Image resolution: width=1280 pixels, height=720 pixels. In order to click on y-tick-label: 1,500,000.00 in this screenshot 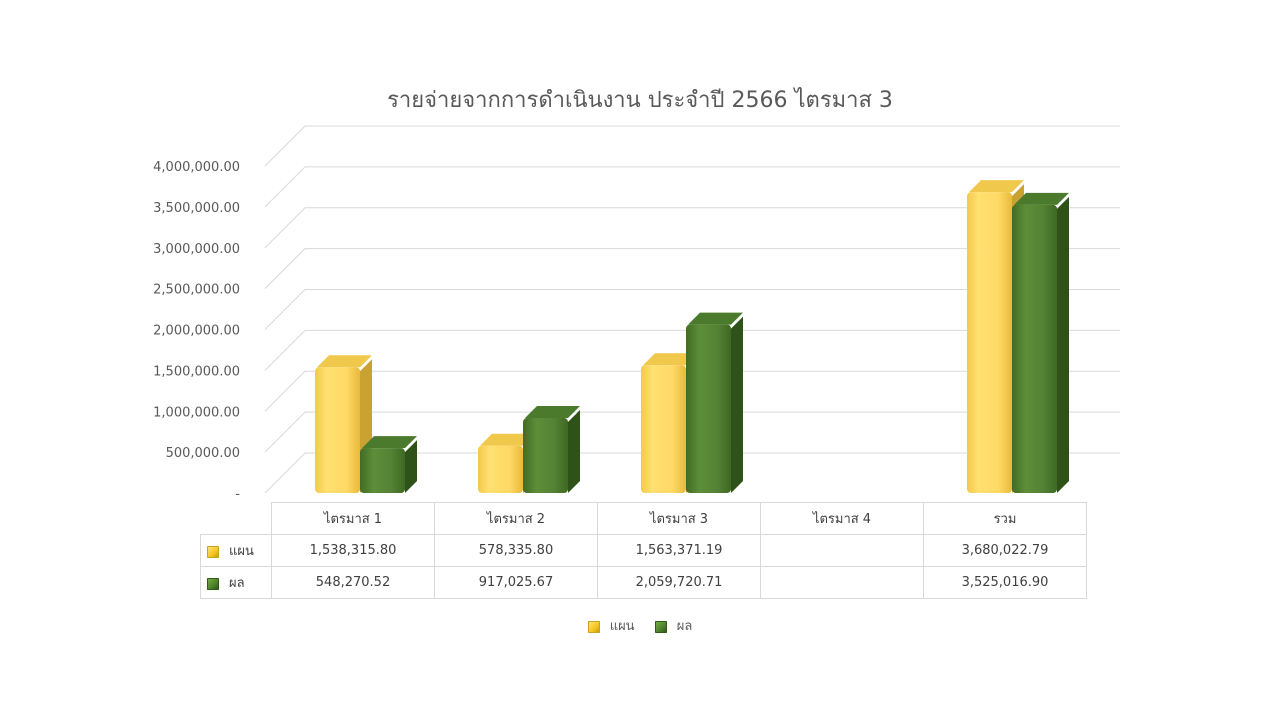, I will do `click(196, 371)`.